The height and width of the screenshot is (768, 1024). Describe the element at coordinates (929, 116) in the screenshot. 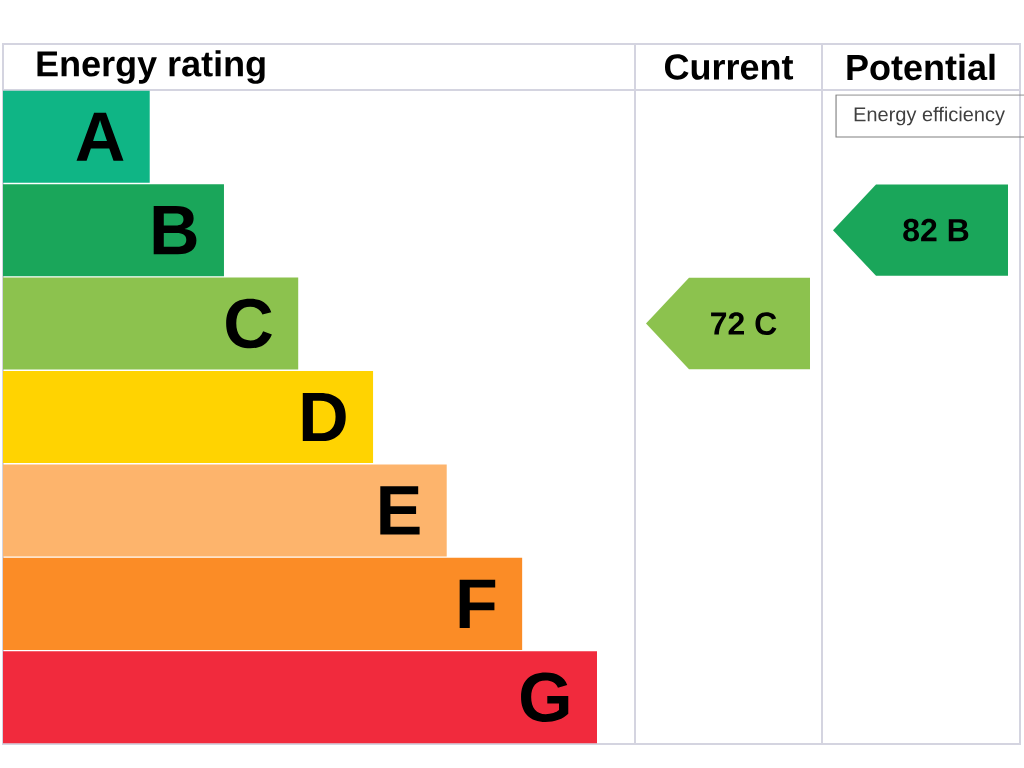

I see `text: Energy efficiency` at that location.